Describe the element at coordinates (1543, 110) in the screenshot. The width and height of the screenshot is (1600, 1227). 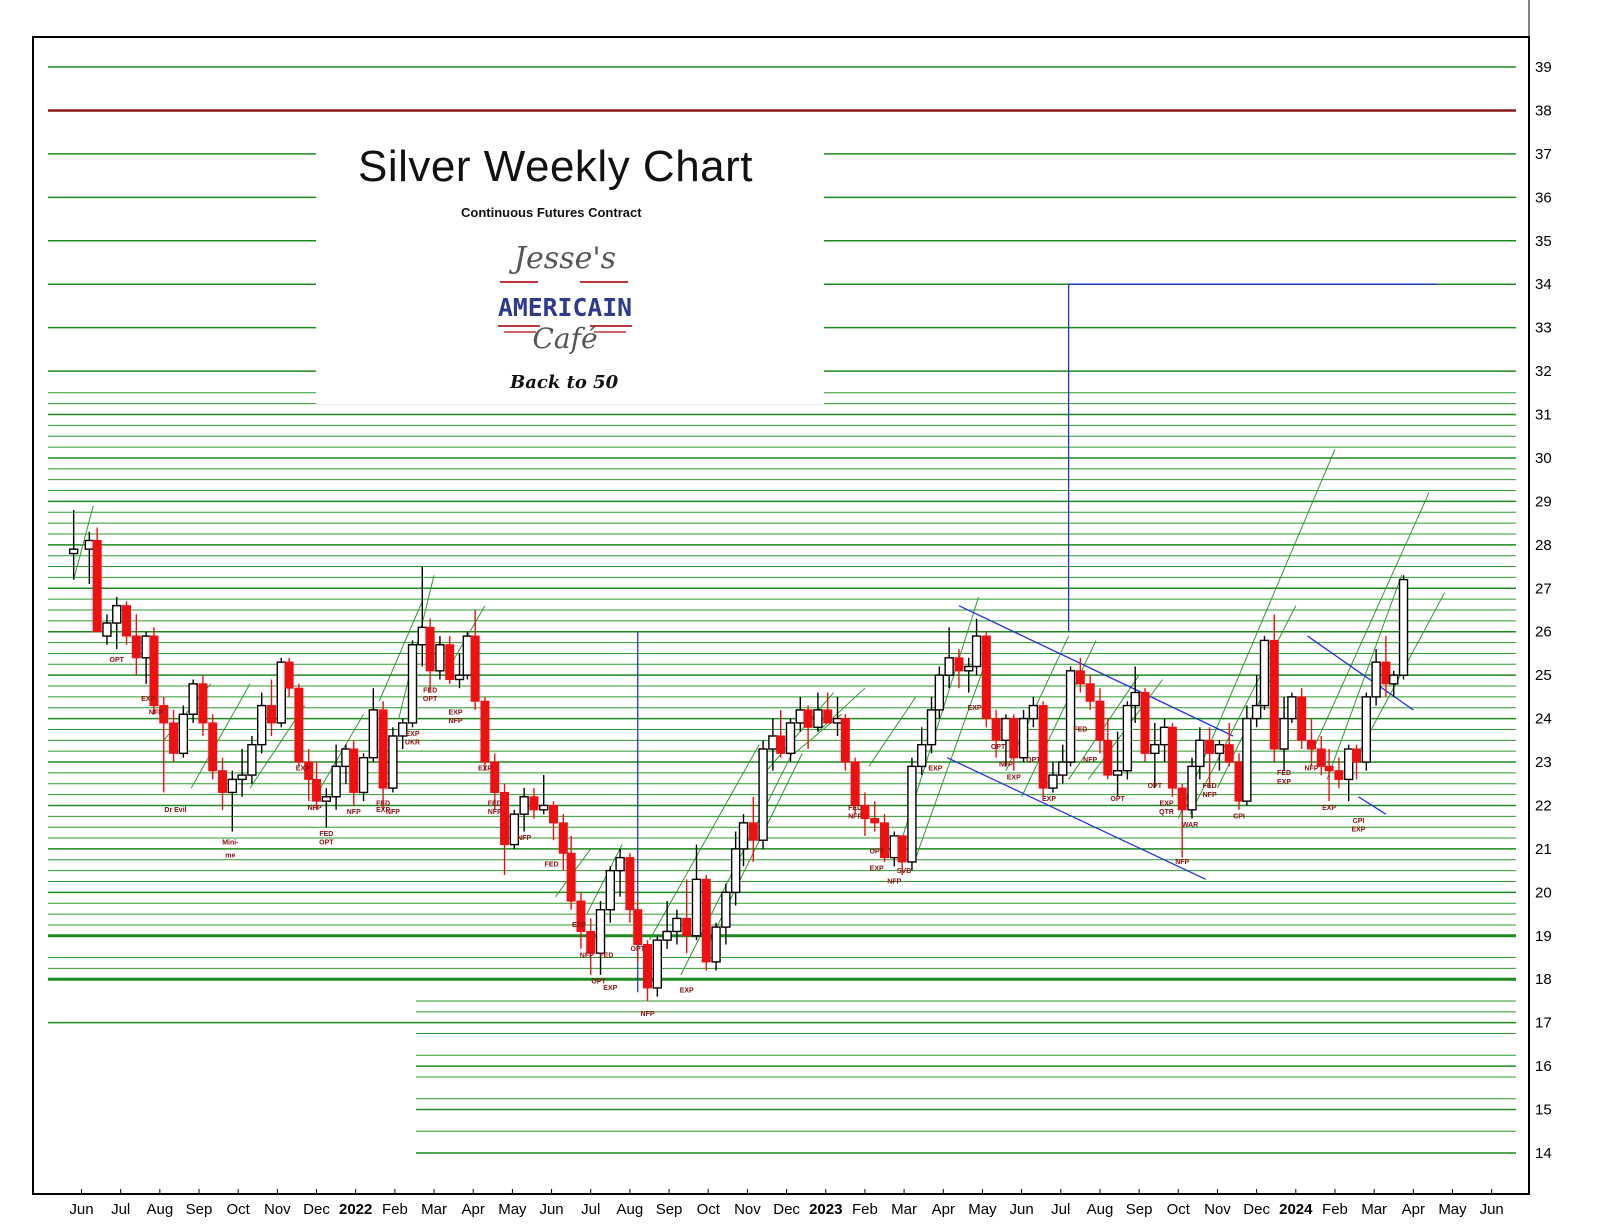
I see `y-tick-label: 38` at that location.